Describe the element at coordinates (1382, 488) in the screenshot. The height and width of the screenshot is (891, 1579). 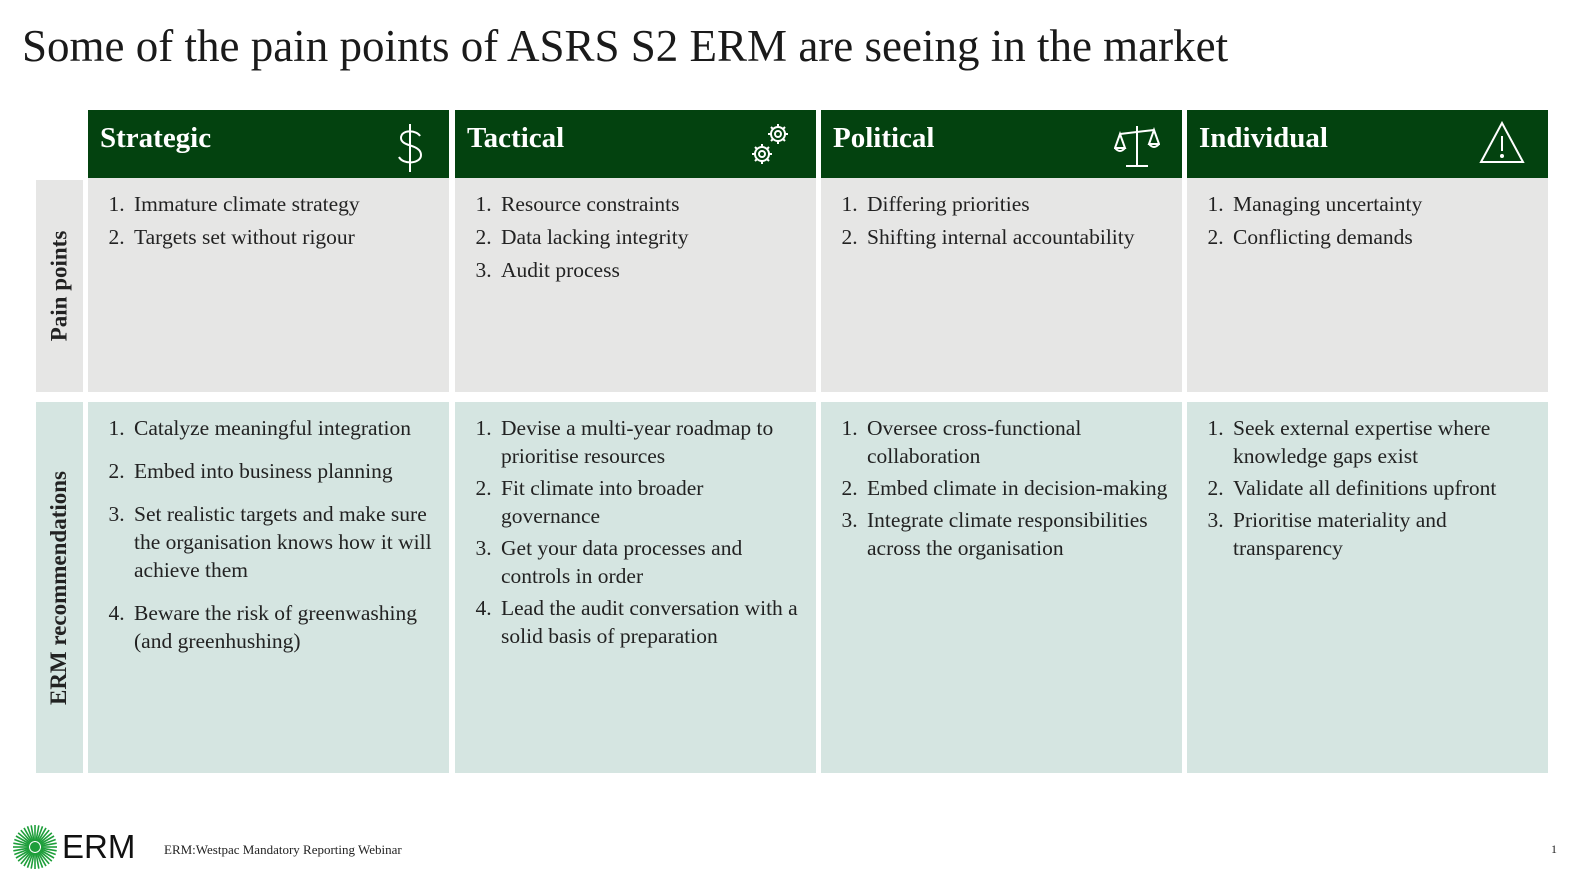
I see `recommendation: Validate all definitions upfront` at that location.